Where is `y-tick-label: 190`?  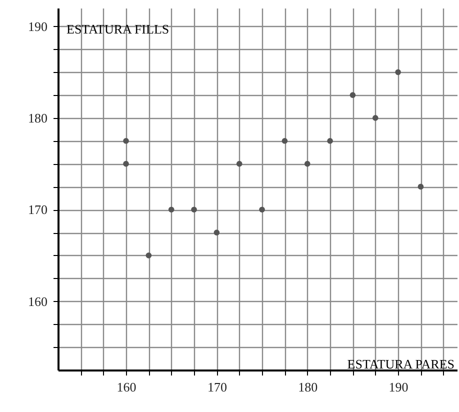 y-tick-label: 190 is located at coordinates (38, 26).